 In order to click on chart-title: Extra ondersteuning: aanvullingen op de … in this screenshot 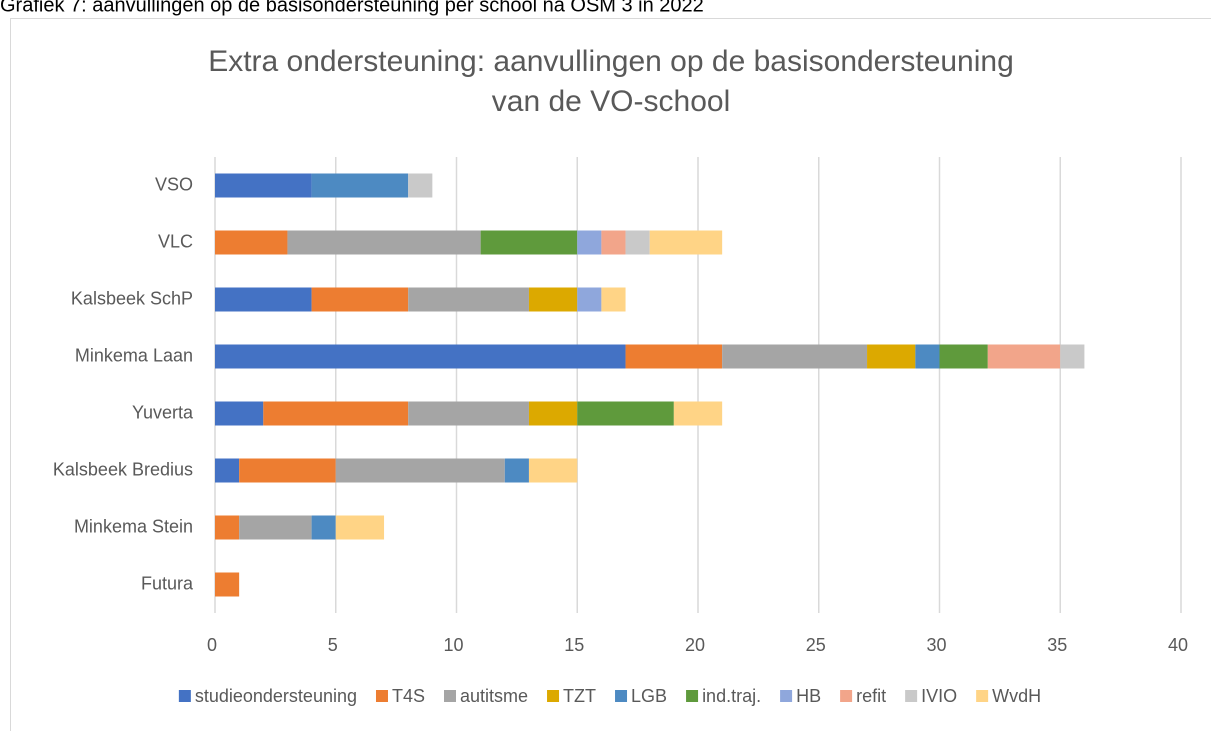, I will do `click(611, 61)`.